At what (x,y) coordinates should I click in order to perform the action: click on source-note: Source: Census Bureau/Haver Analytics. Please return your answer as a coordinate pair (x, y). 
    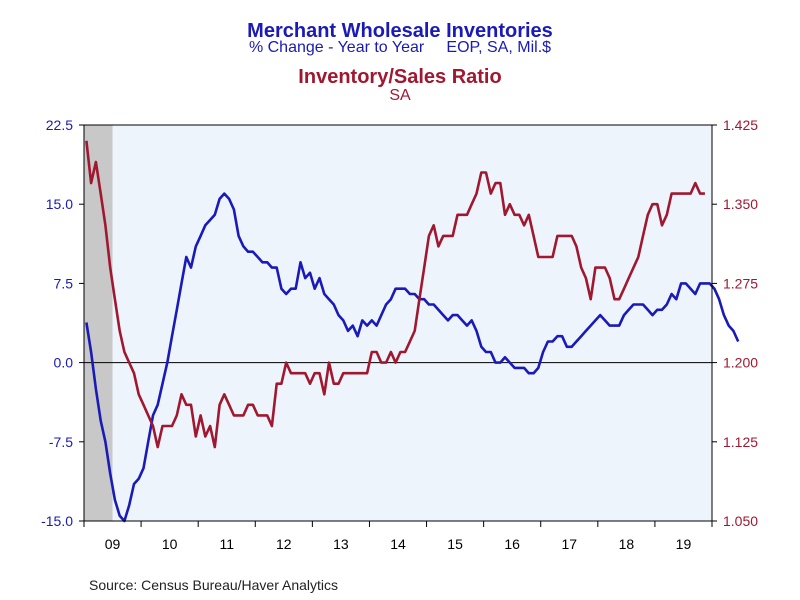
    Looking at the image, I should click on (214, 585).